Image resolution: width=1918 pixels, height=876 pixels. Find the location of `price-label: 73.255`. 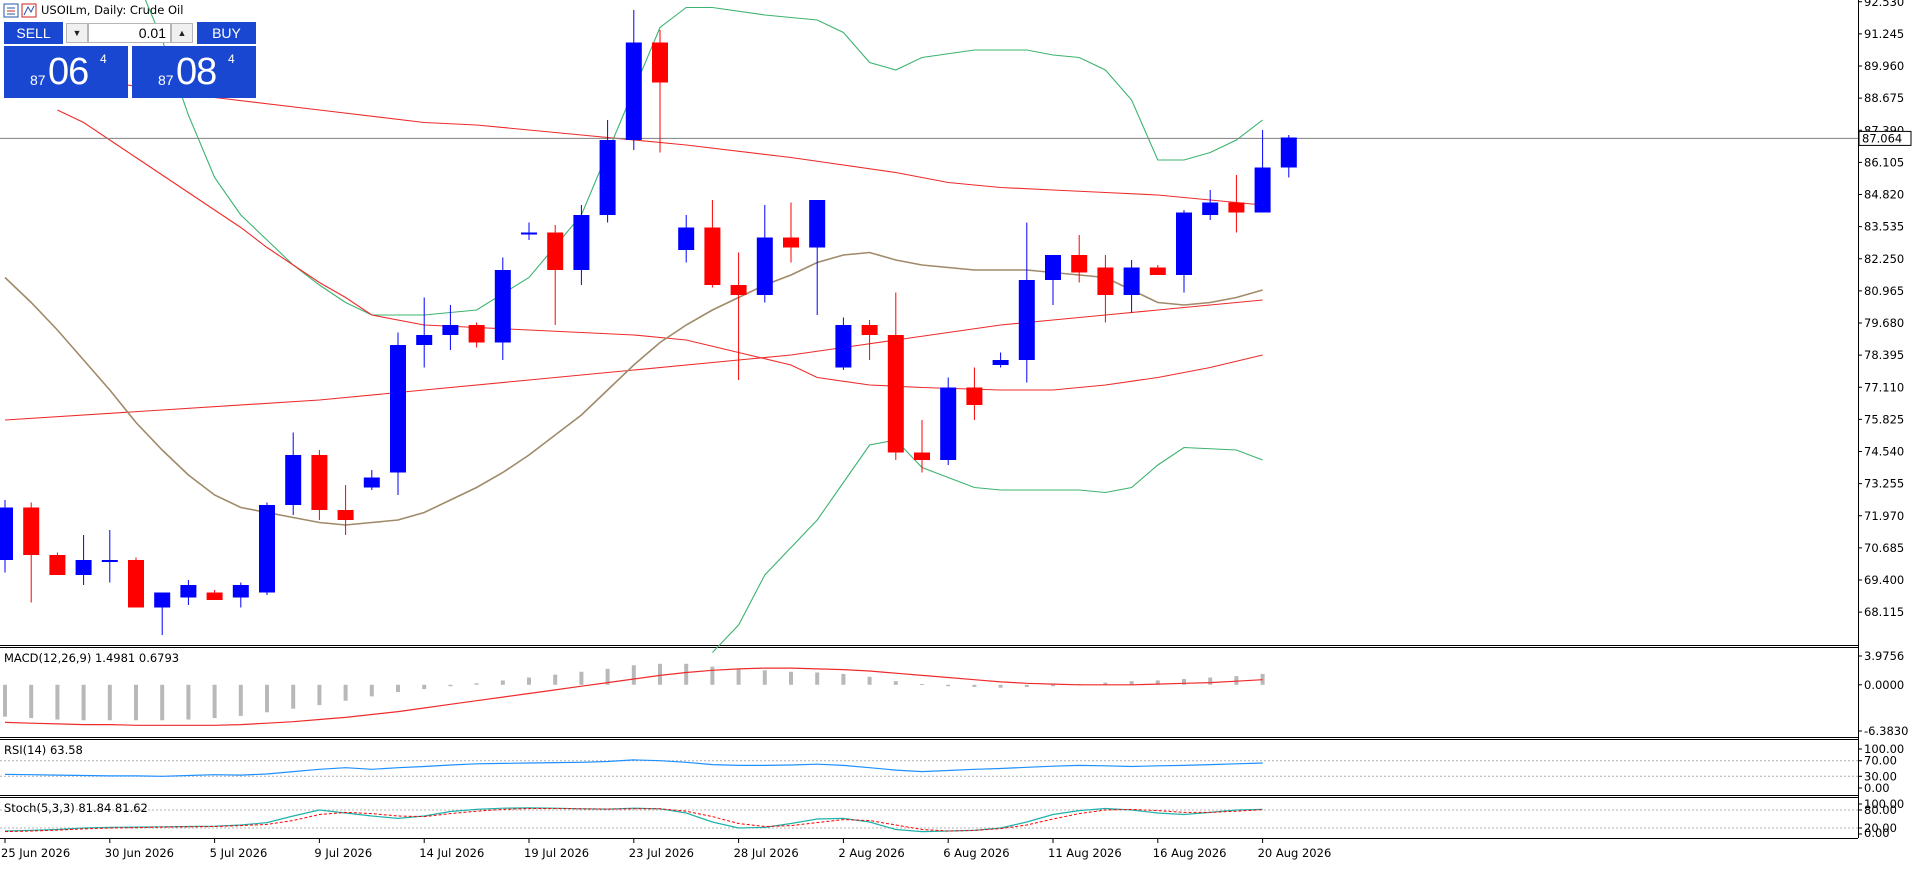

price-label: 73.255 is located at coordinates (1884, 484).